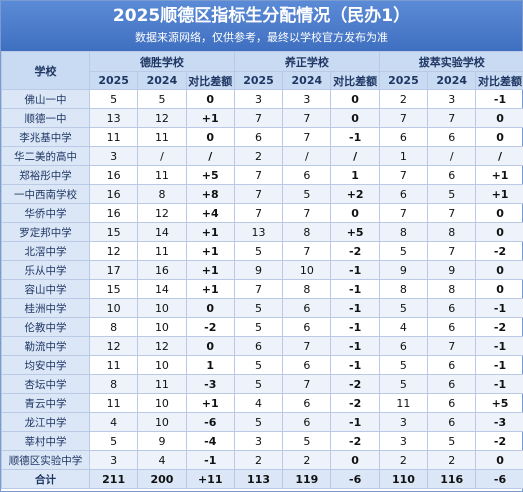  Describe the element at coordinates (162, 346) in the screenshot. I see `count-cell: 12` at that location.